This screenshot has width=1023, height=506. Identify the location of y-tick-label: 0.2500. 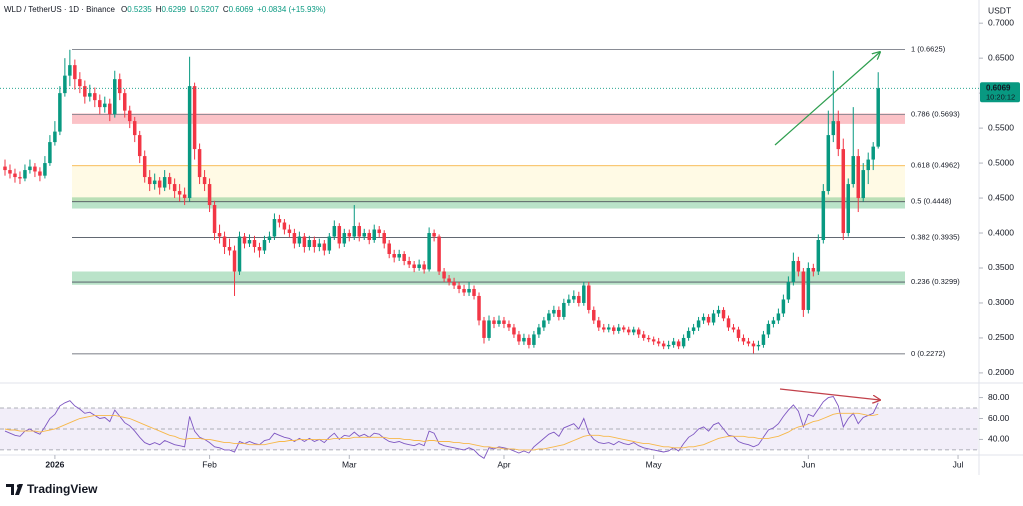
(1001, 337).